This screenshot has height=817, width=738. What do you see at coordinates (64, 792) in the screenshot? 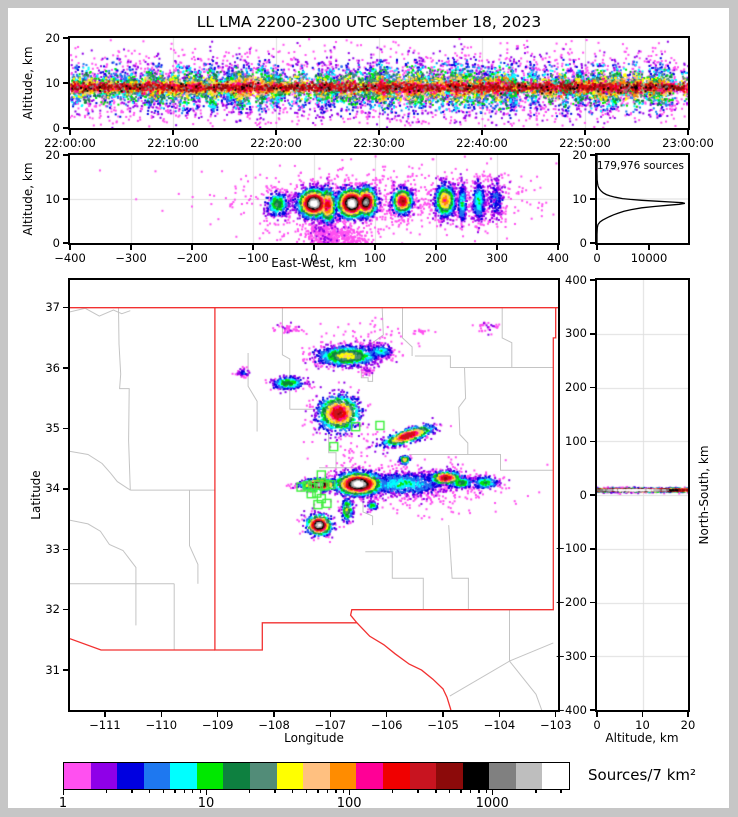
I see `colorbar-major-tick` at bounding box center [64, 792].